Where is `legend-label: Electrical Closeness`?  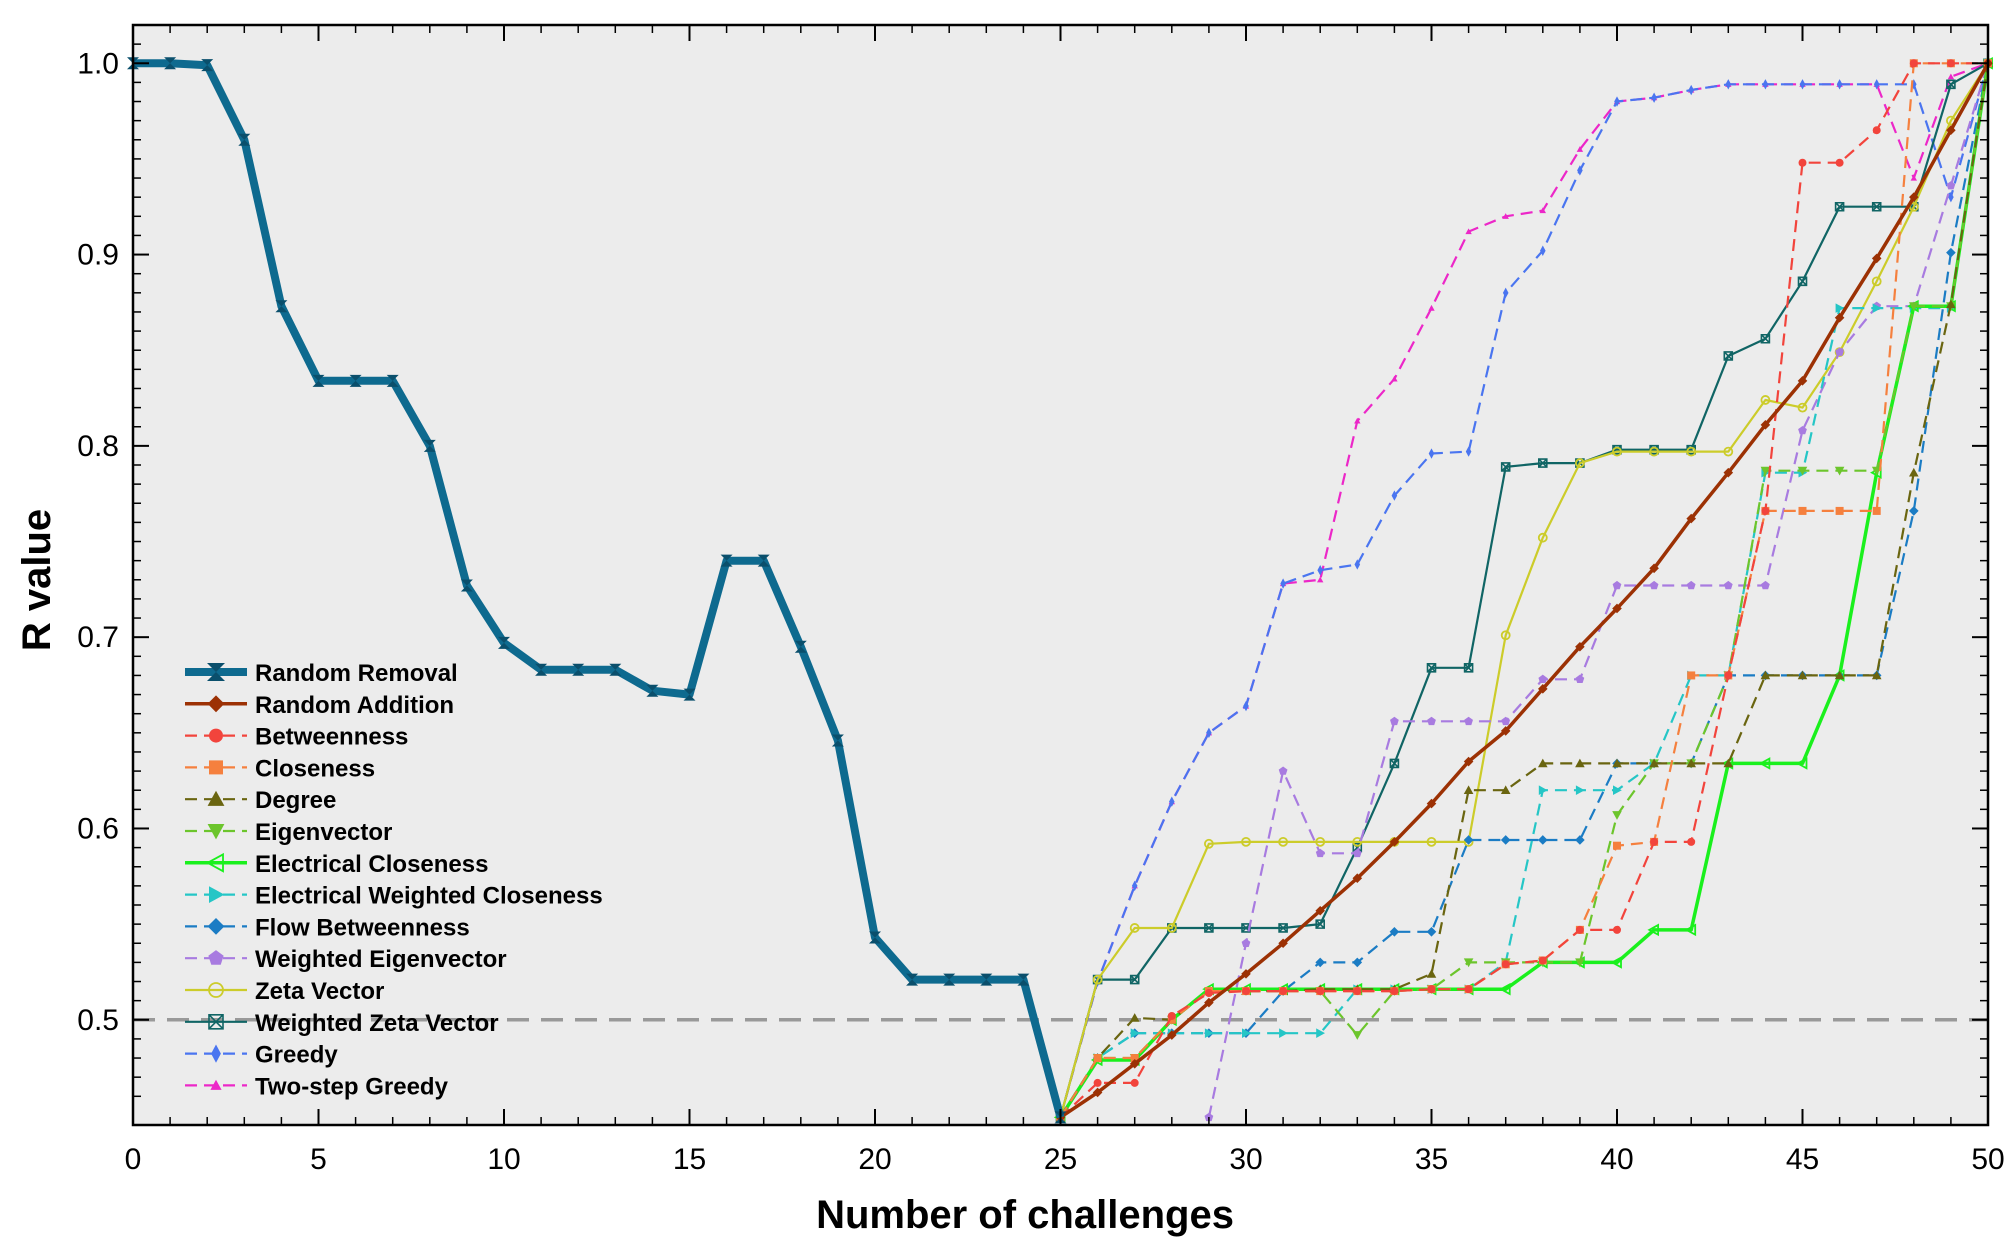
legend-label: Electrical Closeness is located at coordinates (371, 864).